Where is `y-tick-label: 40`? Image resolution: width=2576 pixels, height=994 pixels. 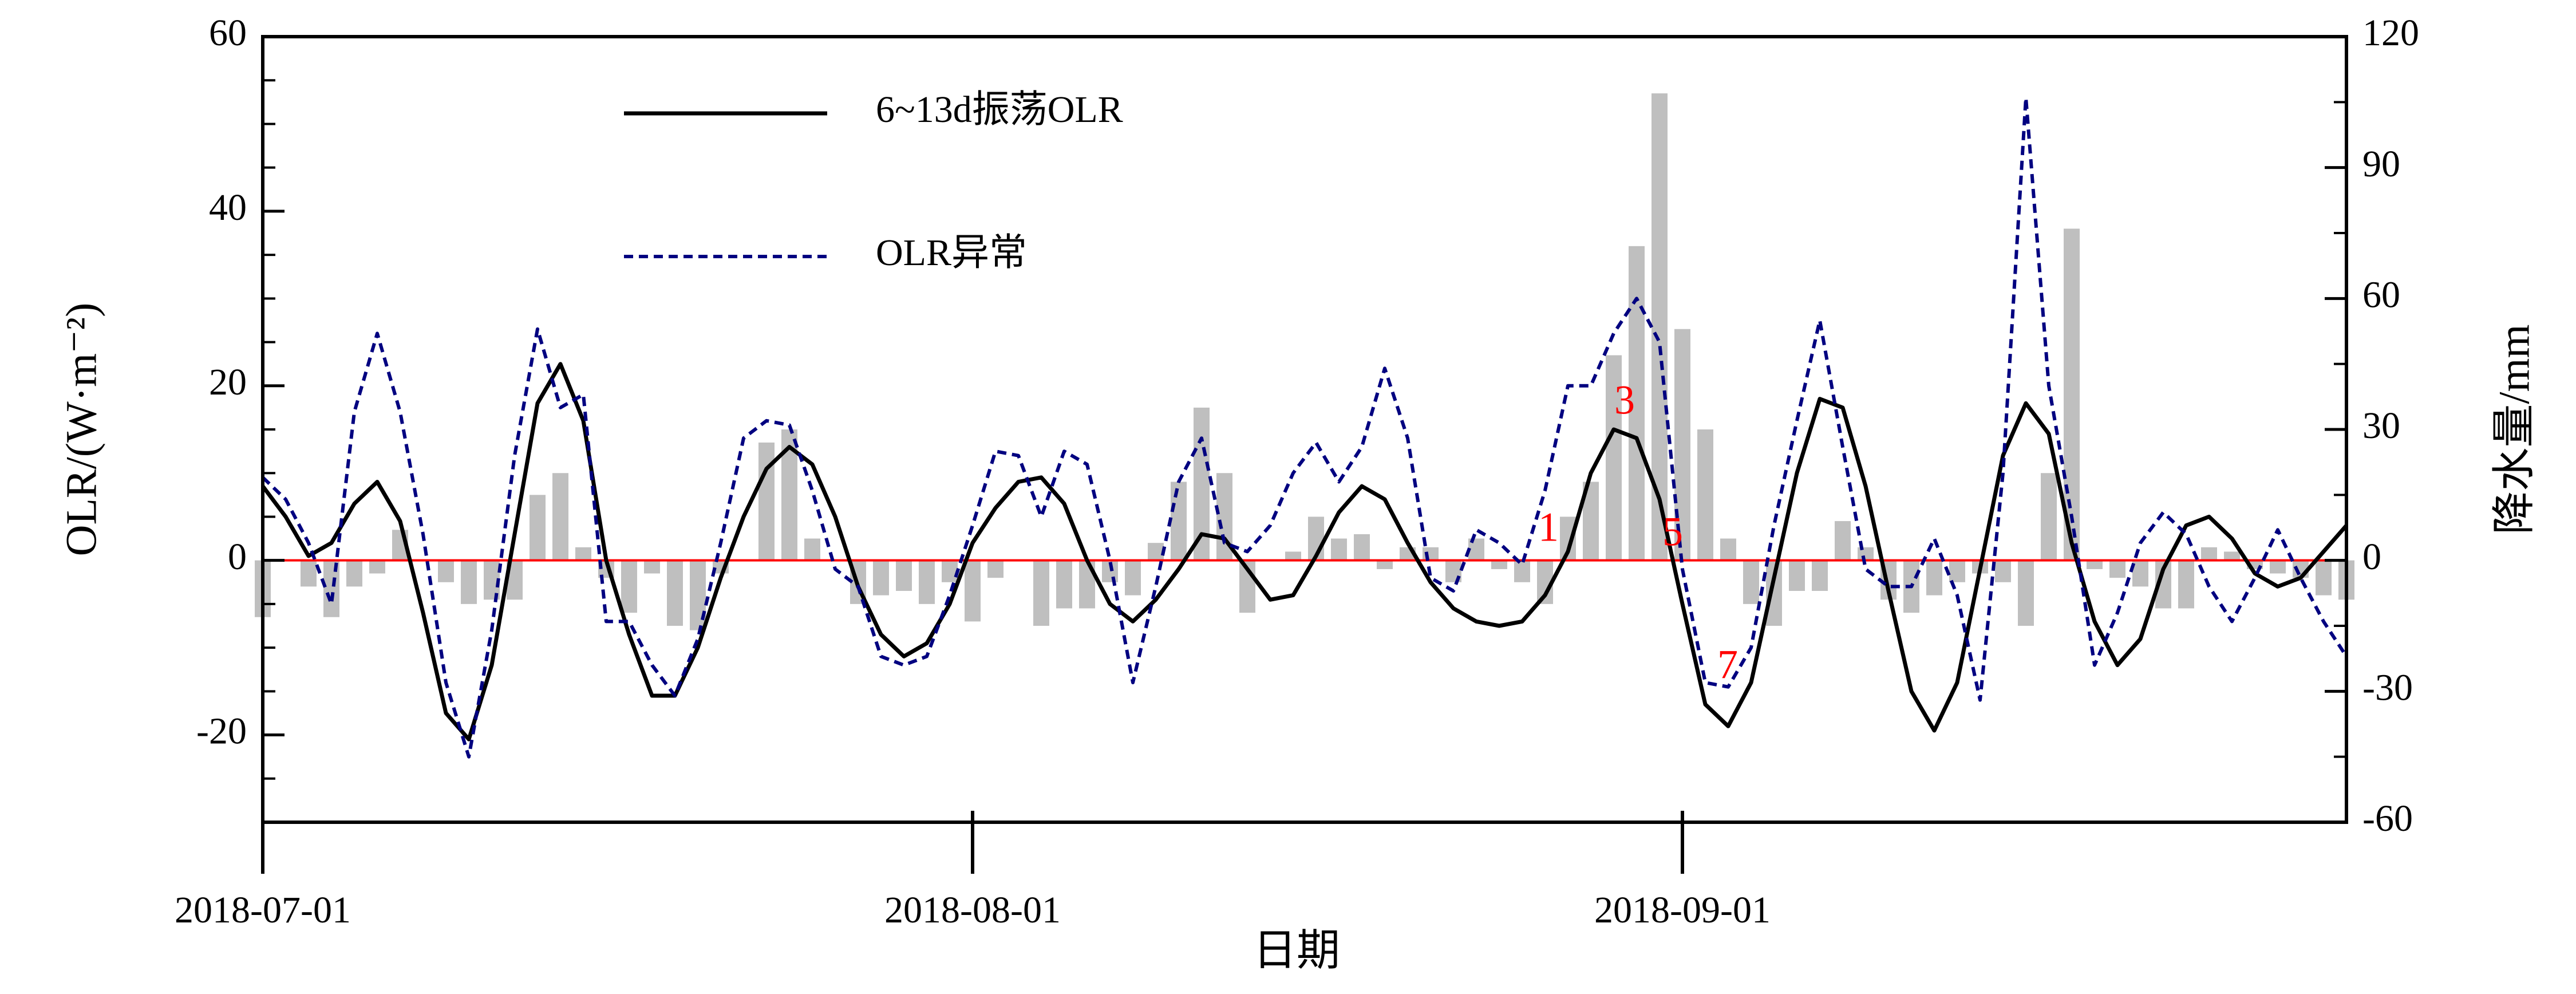 y-tick-label: 40 is located at coordinates (228, 208).